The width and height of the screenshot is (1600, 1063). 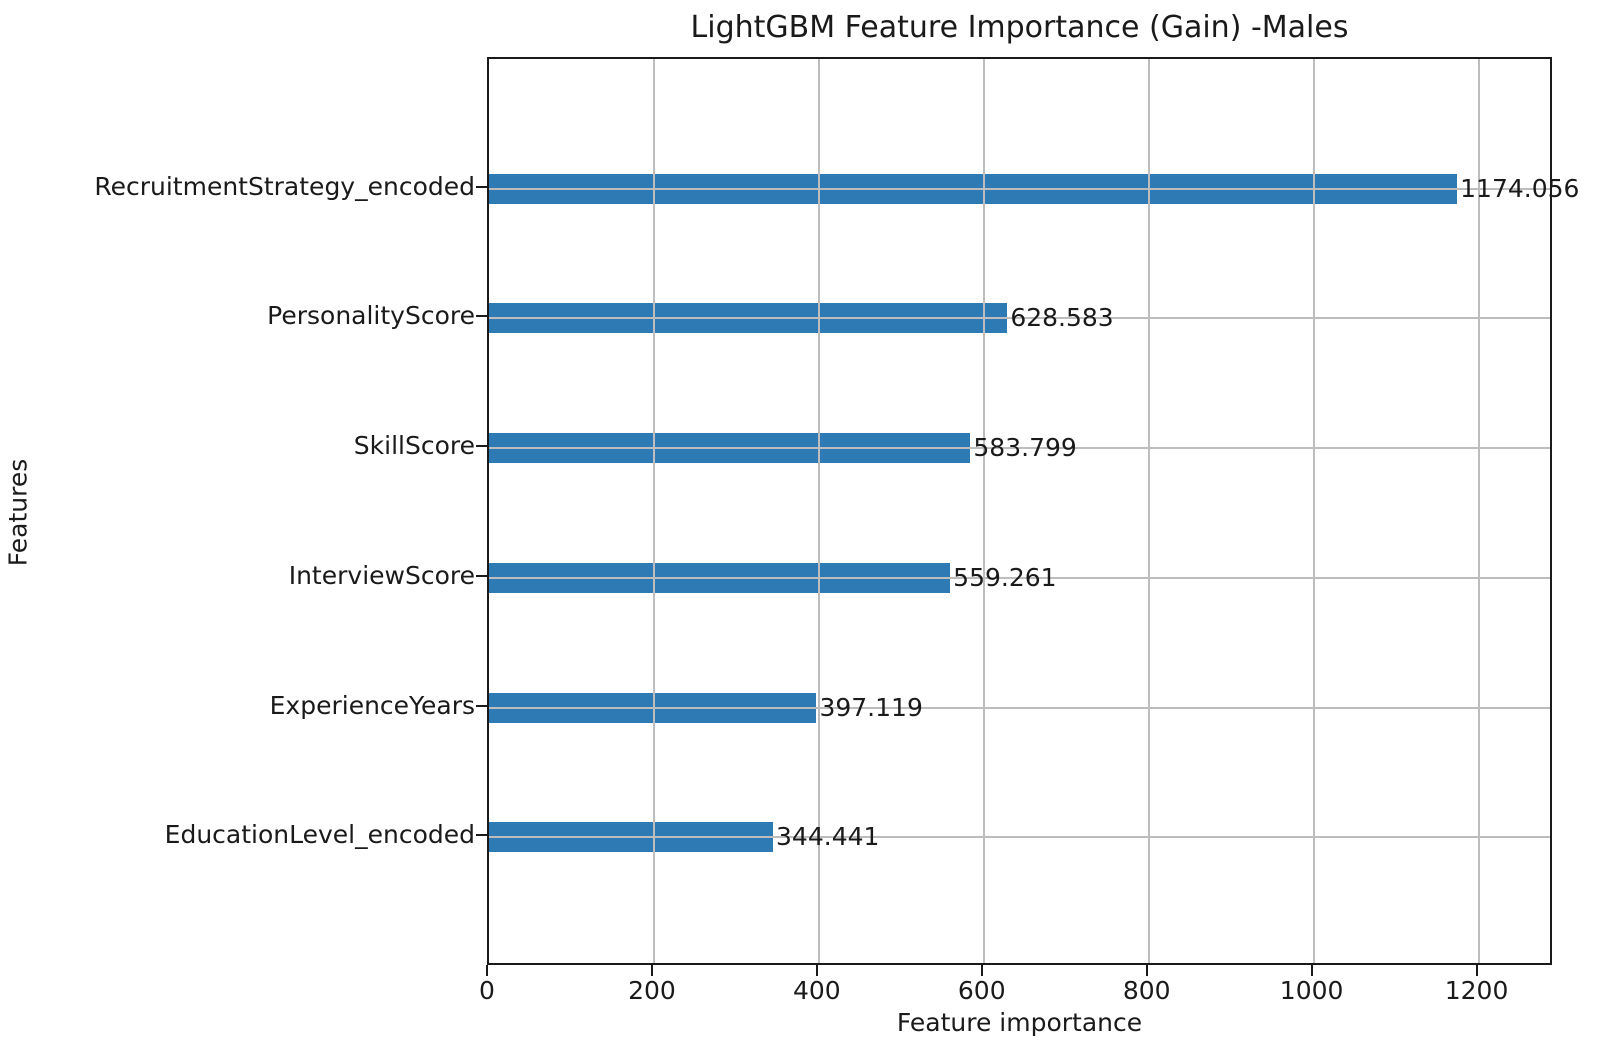 I want to click on x-axis-label: Feature importance, so click(x=1019, y=1022).